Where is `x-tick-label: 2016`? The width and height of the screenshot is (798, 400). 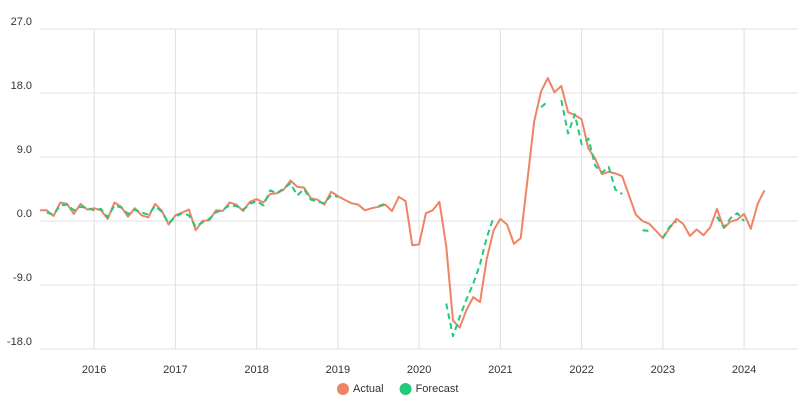
x-tick-label: 2016 is located at coordinates (94, 370).